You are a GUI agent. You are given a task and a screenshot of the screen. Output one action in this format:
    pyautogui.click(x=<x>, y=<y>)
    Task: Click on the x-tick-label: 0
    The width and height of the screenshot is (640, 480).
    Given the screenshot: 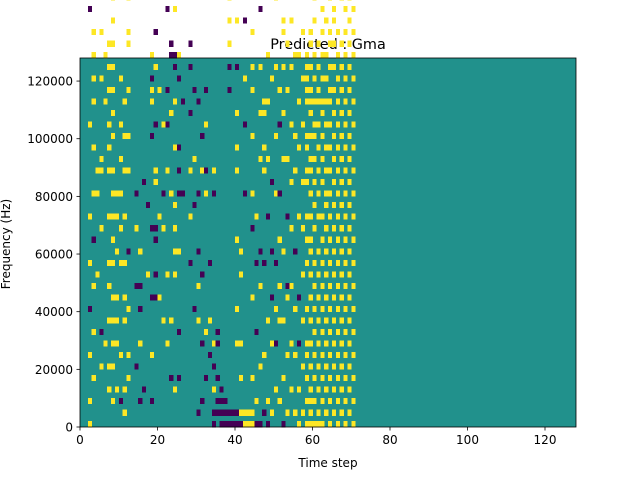 What is the action you would take?
    pyautogui.click(x=80, y=440)
    